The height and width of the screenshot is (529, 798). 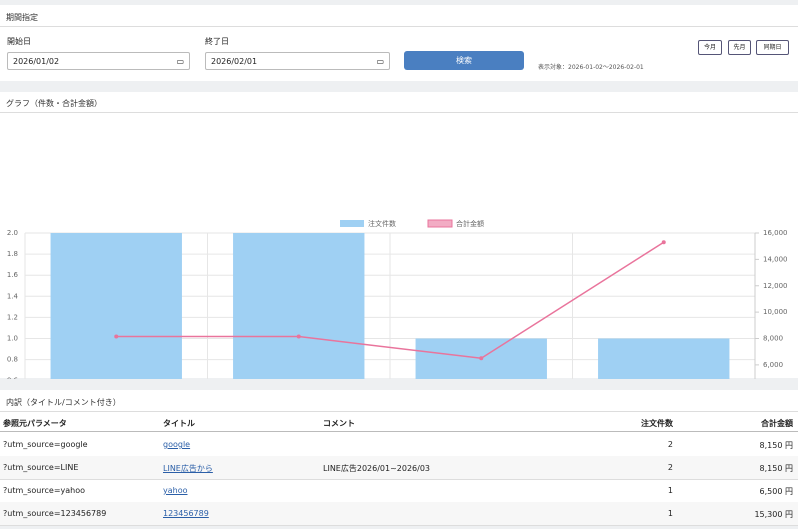 What do you see at coordinates (775, 312) in the screenshot?
I see `y2-tick-label: 10,000` at bounding box center [775, 312].